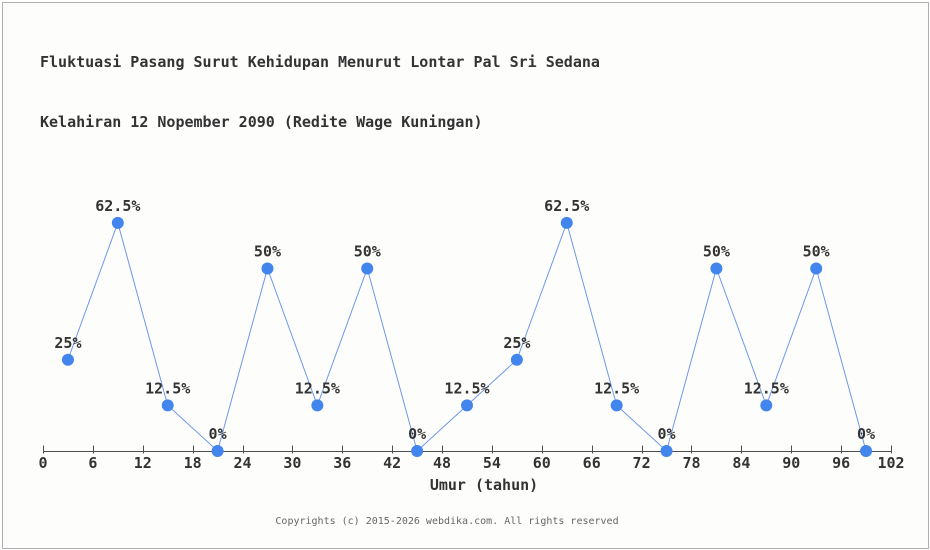 The width and height of the screenshot is (930, 550). Describe the element at coordinates (442, 463) in the screenshot. I see `x-tick-label: 48` at that location.